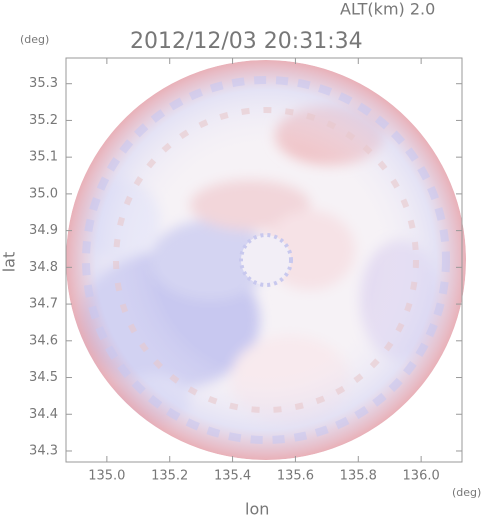 The height and width of the screenshot is (521, 491). What do you see at coordinates (232, 476) in the screenshot?
I see `x-tick-label: 135.4` at bounding box center [232, 476].